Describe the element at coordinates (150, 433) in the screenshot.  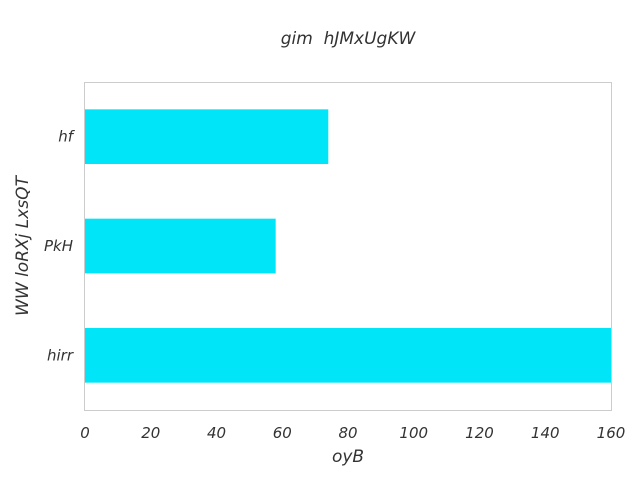
I see `x-tick-label-20: 20` at that location.